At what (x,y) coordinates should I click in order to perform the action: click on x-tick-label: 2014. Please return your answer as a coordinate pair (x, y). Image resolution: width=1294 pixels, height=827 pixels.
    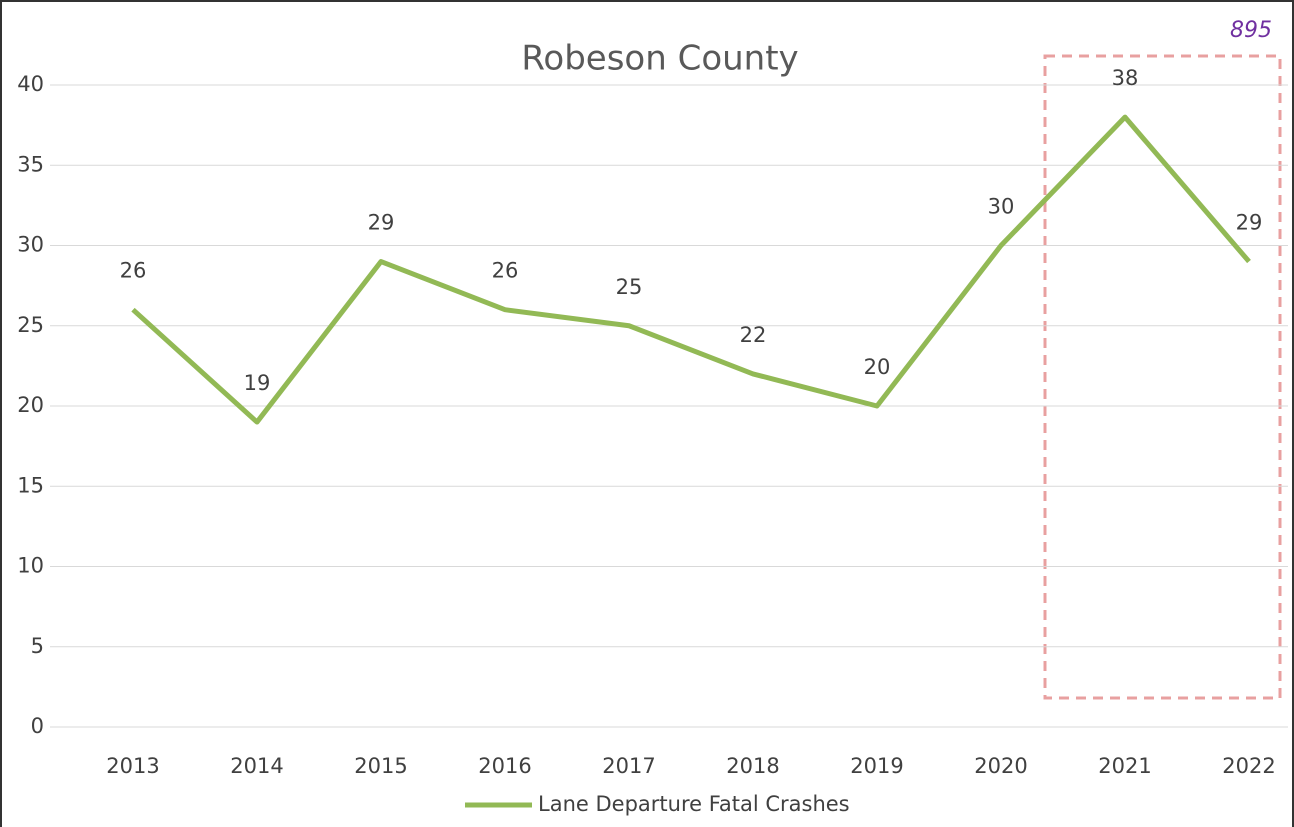
    Looking at the image, I should click on (256, 766).